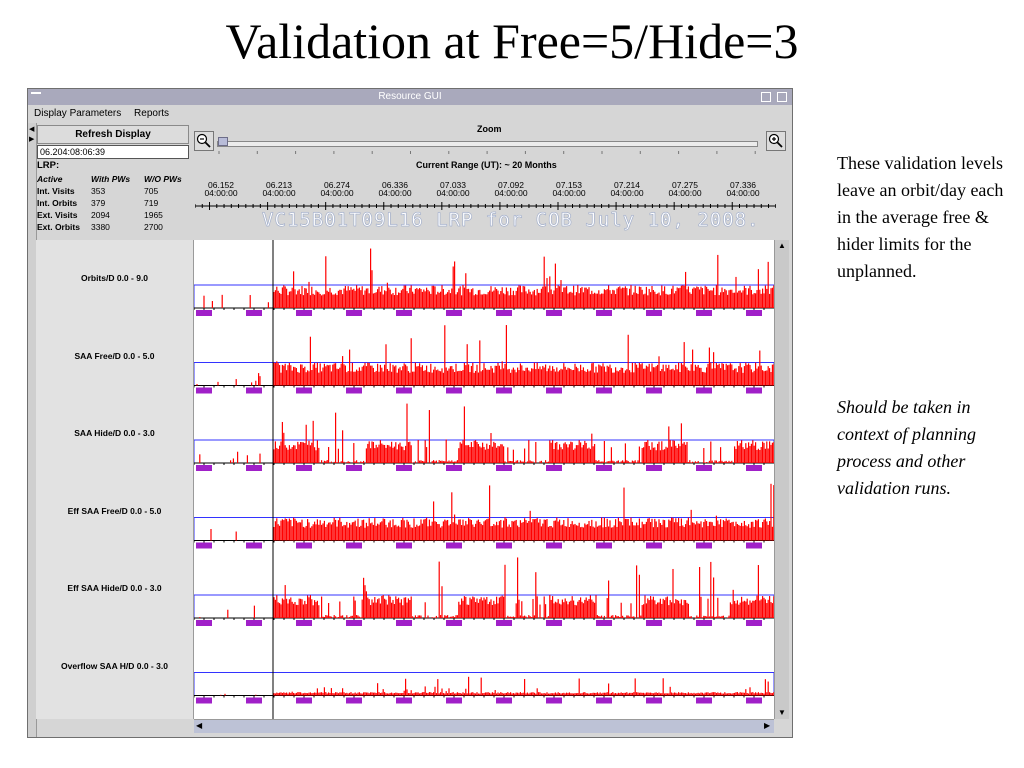  I want to click on timeline-time: 04:00:00, so click(685, 193).